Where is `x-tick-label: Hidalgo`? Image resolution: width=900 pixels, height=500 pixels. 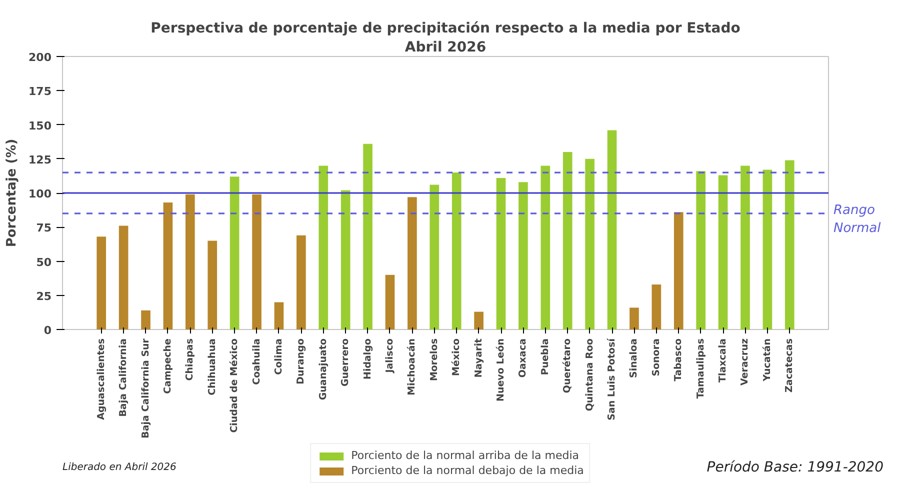 x-tick-label: Hidalgo is located at coordinates (368, 359).